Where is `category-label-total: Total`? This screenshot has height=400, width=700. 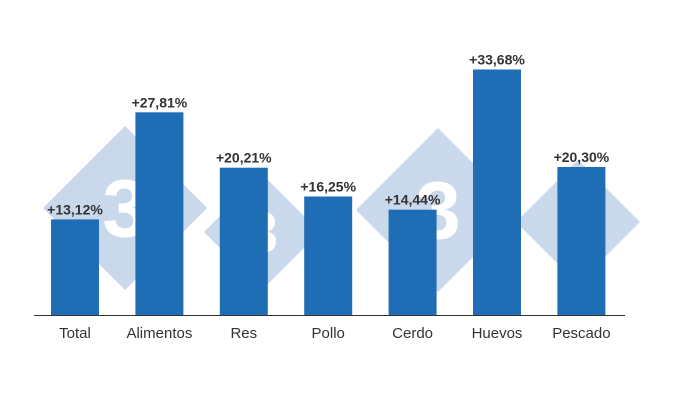 category-label-total: Total is located at coordinates (75, 333).